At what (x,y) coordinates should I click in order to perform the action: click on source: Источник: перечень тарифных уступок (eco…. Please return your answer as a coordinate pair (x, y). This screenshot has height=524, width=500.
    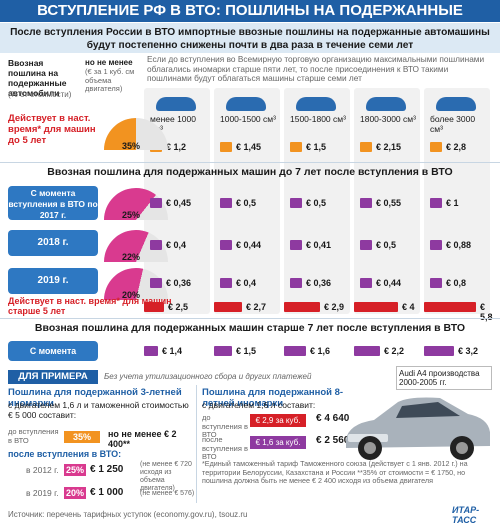
    Looking at the image, I should click on (128, 514).